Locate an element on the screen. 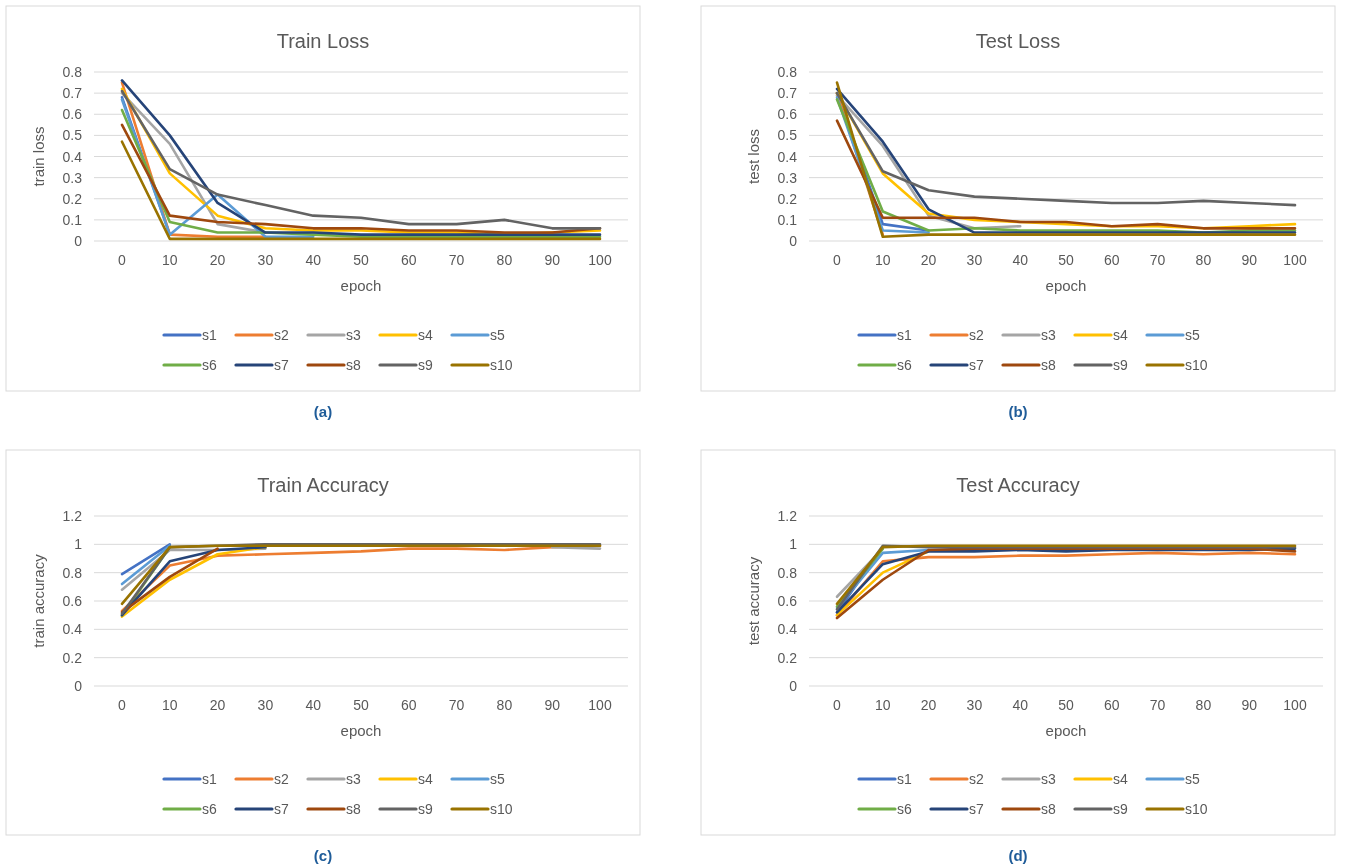 Image resolution: width=1347 pixels, height=867 pixels. text: (c) is located at coordinates (323, 855).